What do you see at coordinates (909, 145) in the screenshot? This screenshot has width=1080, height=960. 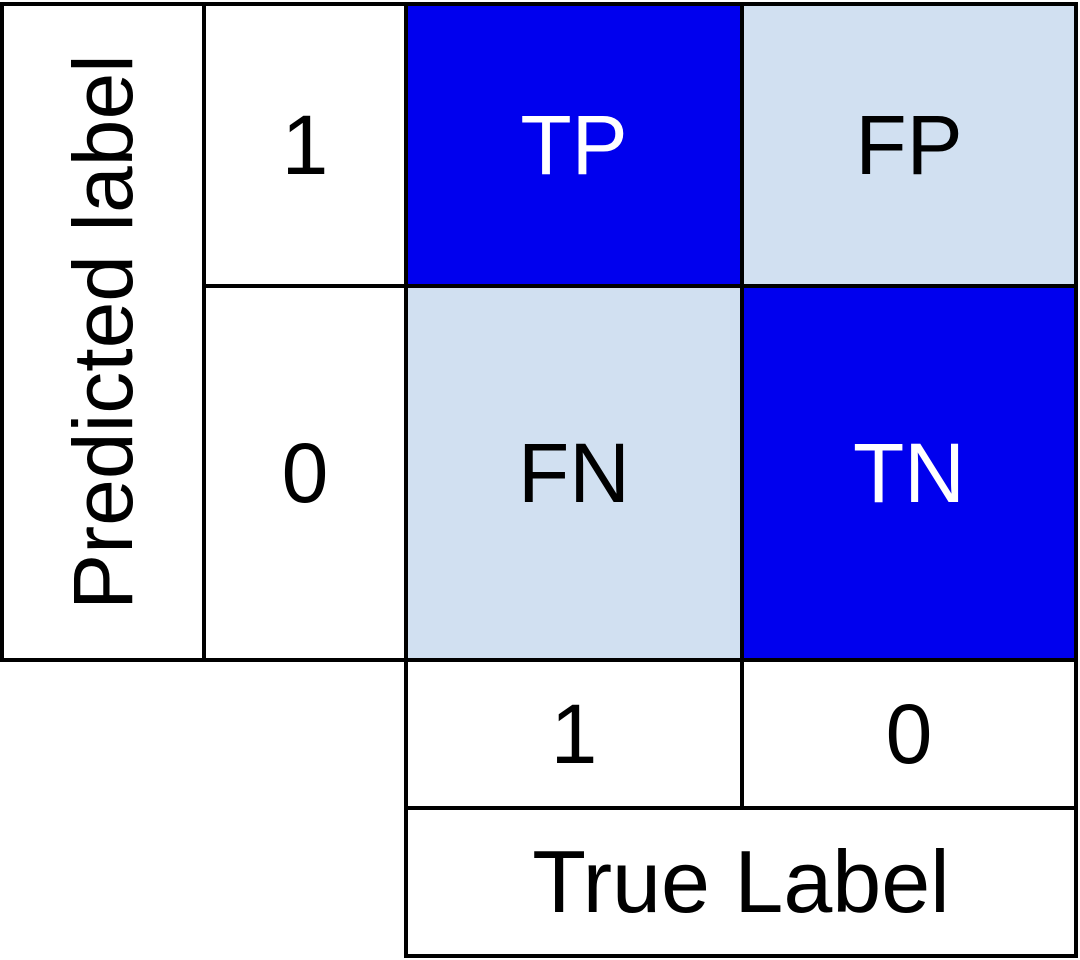 I see `cell-false-positive: FP` at bounding box center [909, 145].